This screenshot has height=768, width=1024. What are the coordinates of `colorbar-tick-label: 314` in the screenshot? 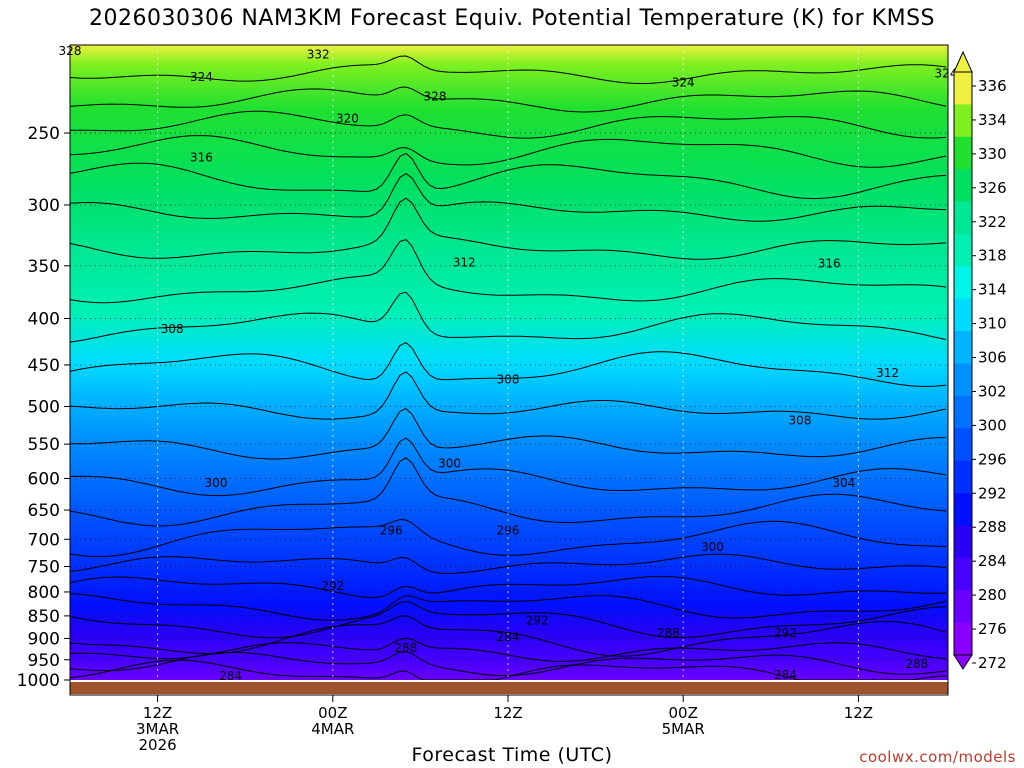 It's located at (992, 290).